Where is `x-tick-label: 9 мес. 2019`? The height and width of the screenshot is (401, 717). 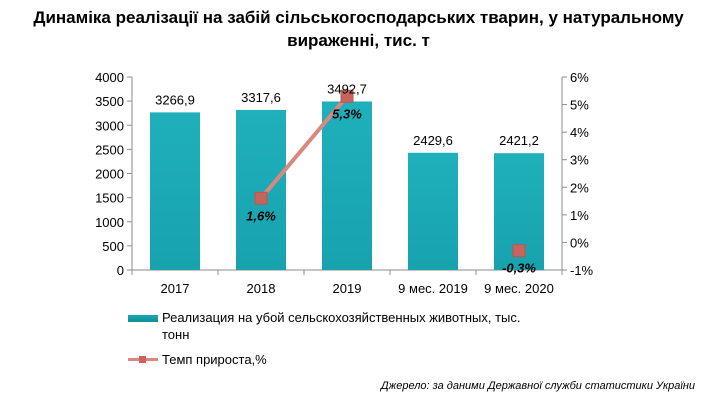 x-tick-label: 9 мес. 2019 is located at coordinates (433, 288).